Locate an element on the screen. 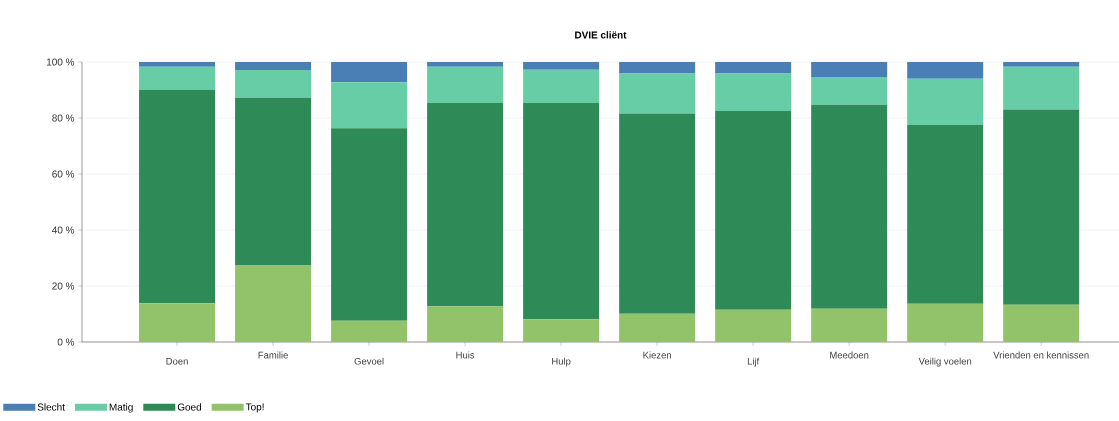 This screenshot has width=1119, height=421. x-tick-label: Familie is located at coordinates (273, 355).